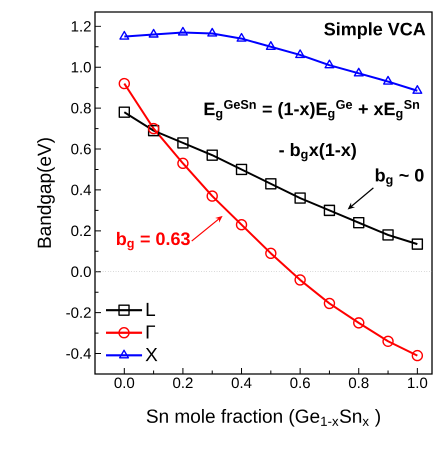  Describe the element at coordinates (81, 26) in the screenshot. I see `y-tick-label: 1.2` at that location.